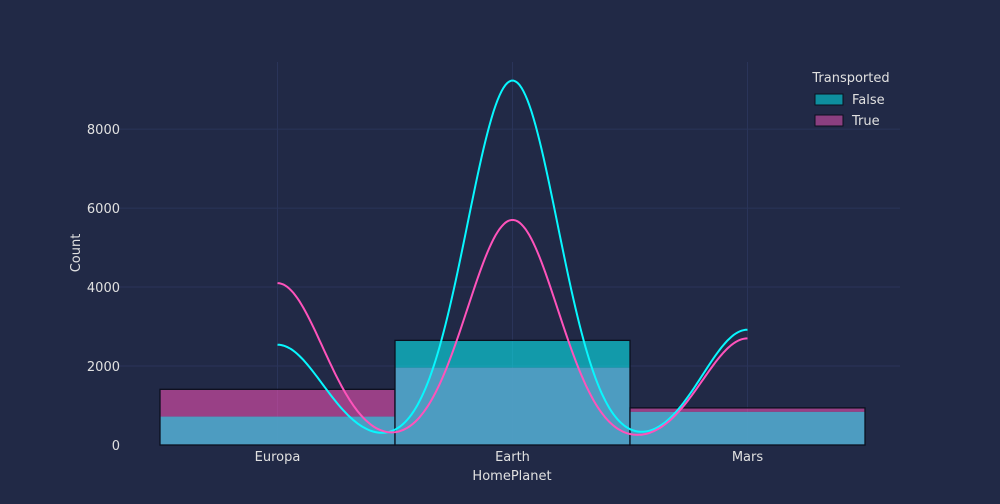 The height and width of the screenshot is (504, 1000). I want to click on x-tick-label: Mars, so click(748, 457).